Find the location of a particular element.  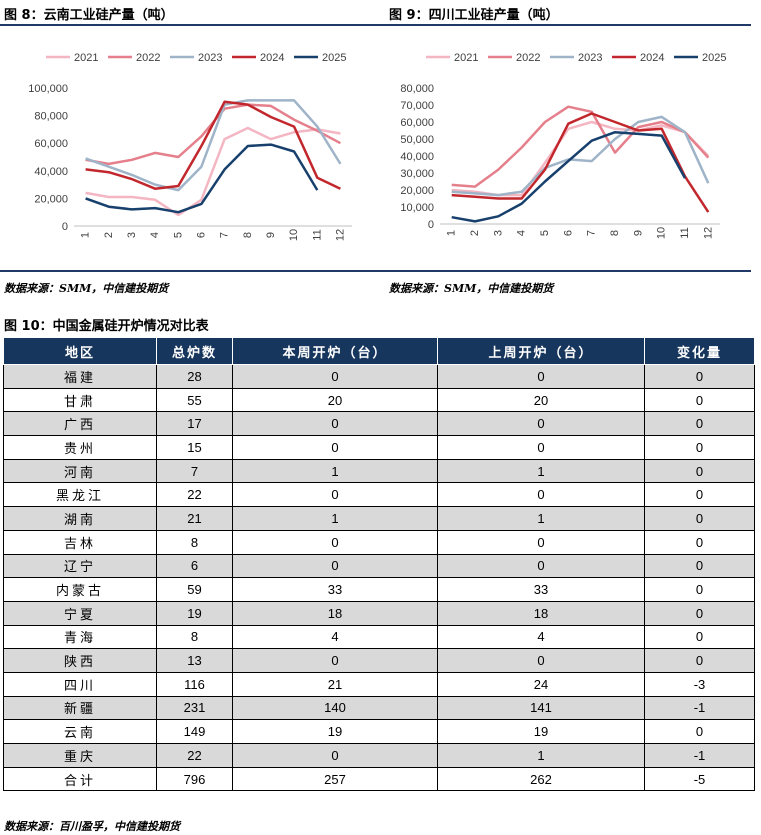

x-tick-label: 5 is located at coordinates (178, 235).